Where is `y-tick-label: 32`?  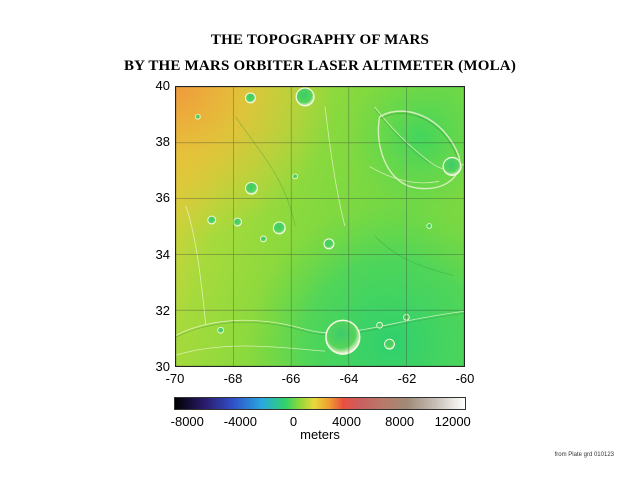
y-tick-label: 32 is located at coordinates (162, 310).